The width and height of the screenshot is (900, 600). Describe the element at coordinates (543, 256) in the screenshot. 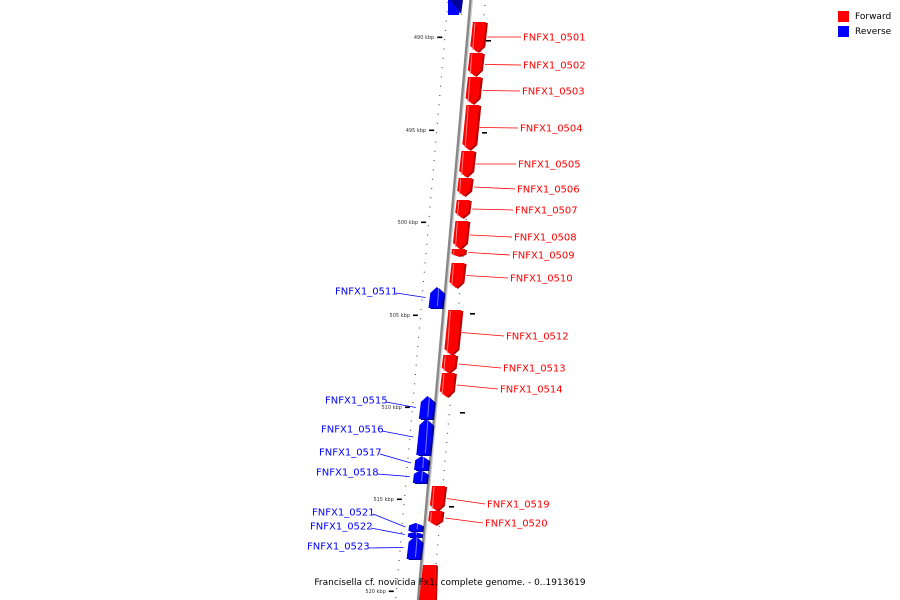

I see `gene-label: FNFX1_0509` at that location.